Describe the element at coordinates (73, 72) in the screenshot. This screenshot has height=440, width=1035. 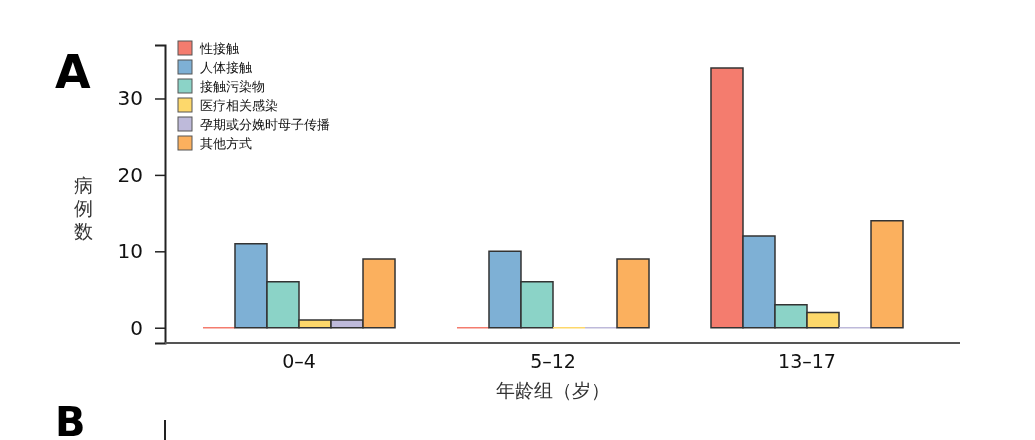
I see `chart-title: A` at that location.